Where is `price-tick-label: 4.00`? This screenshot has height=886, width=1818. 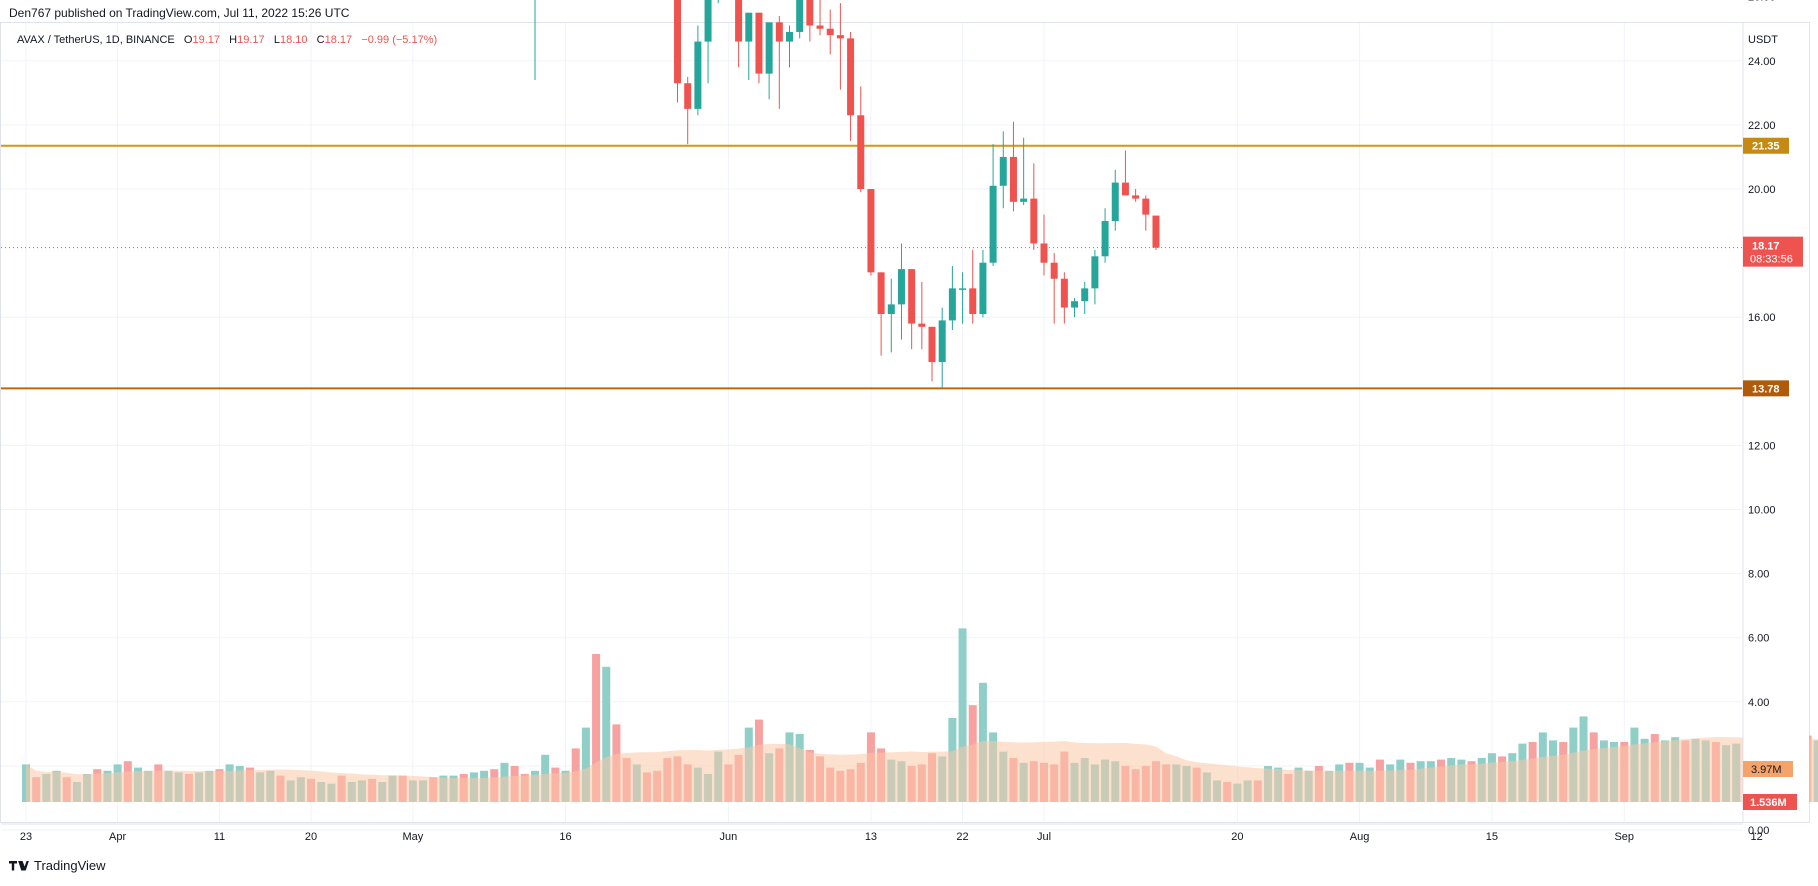 price-tick-label: 4.00 is located at coordinates (1758, 703).